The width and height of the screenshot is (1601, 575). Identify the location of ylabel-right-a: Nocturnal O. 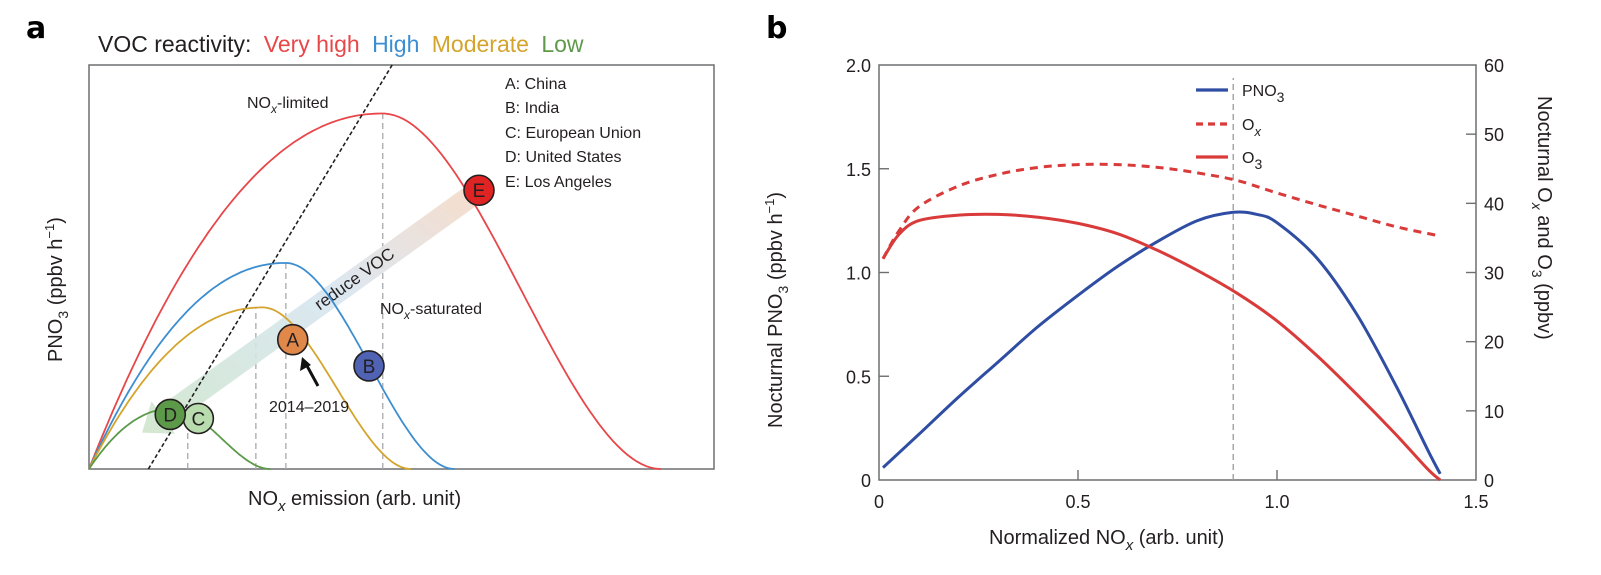
(1544, 149).